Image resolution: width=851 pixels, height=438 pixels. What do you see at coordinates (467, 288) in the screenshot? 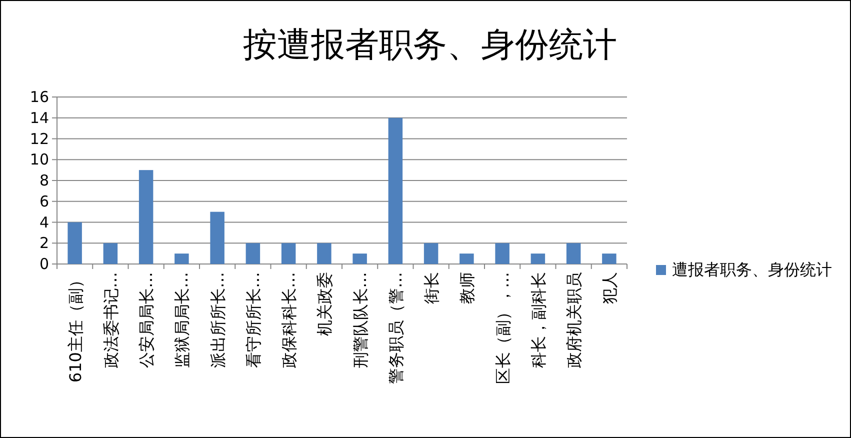
I see `x-tick-label: 教师` at bounding box center [467, 288].